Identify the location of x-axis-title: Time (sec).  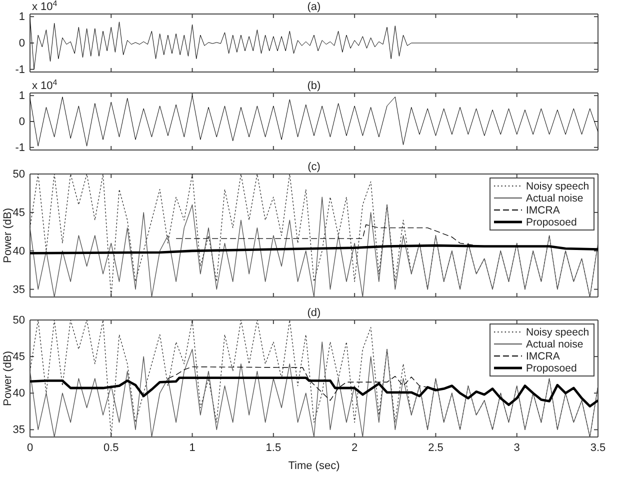
(314, 466).